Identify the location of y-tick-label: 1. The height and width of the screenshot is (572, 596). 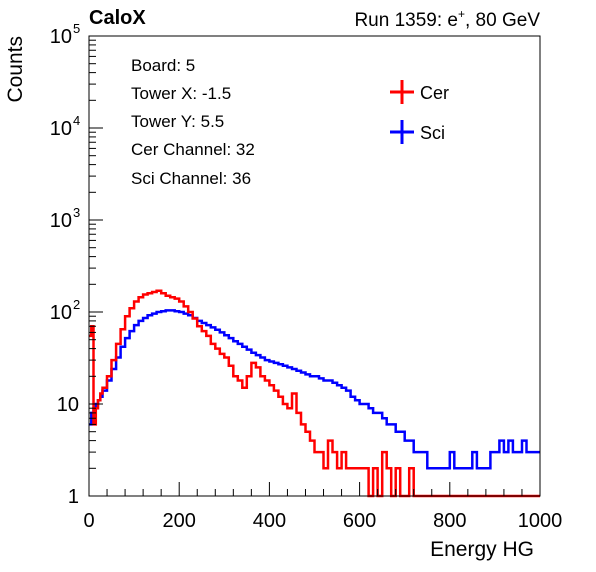
(73, 497).